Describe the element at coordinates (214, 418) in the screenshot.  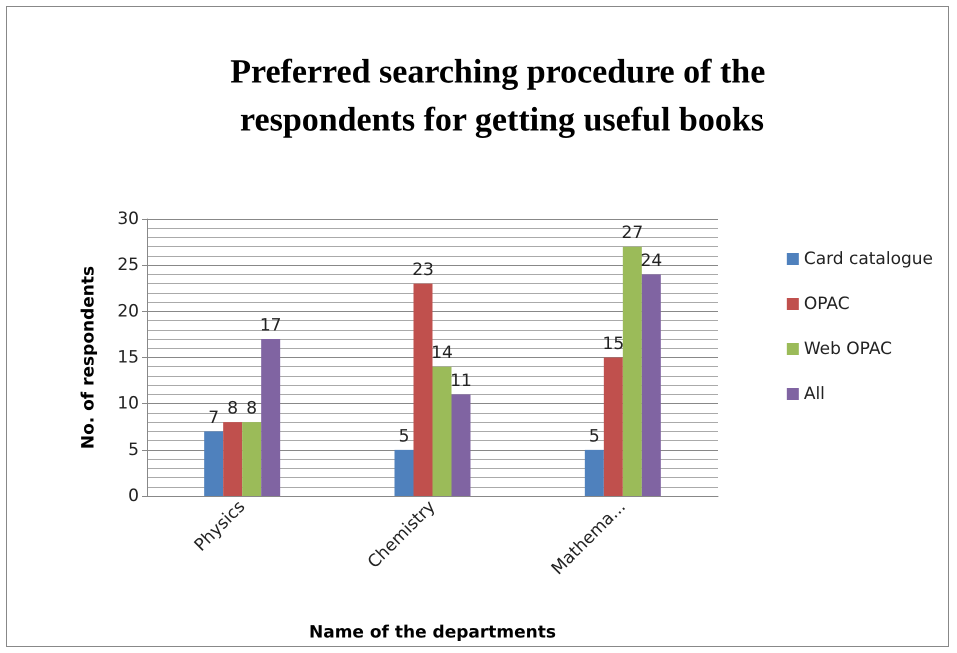
I see `data-label: 7` at that location.